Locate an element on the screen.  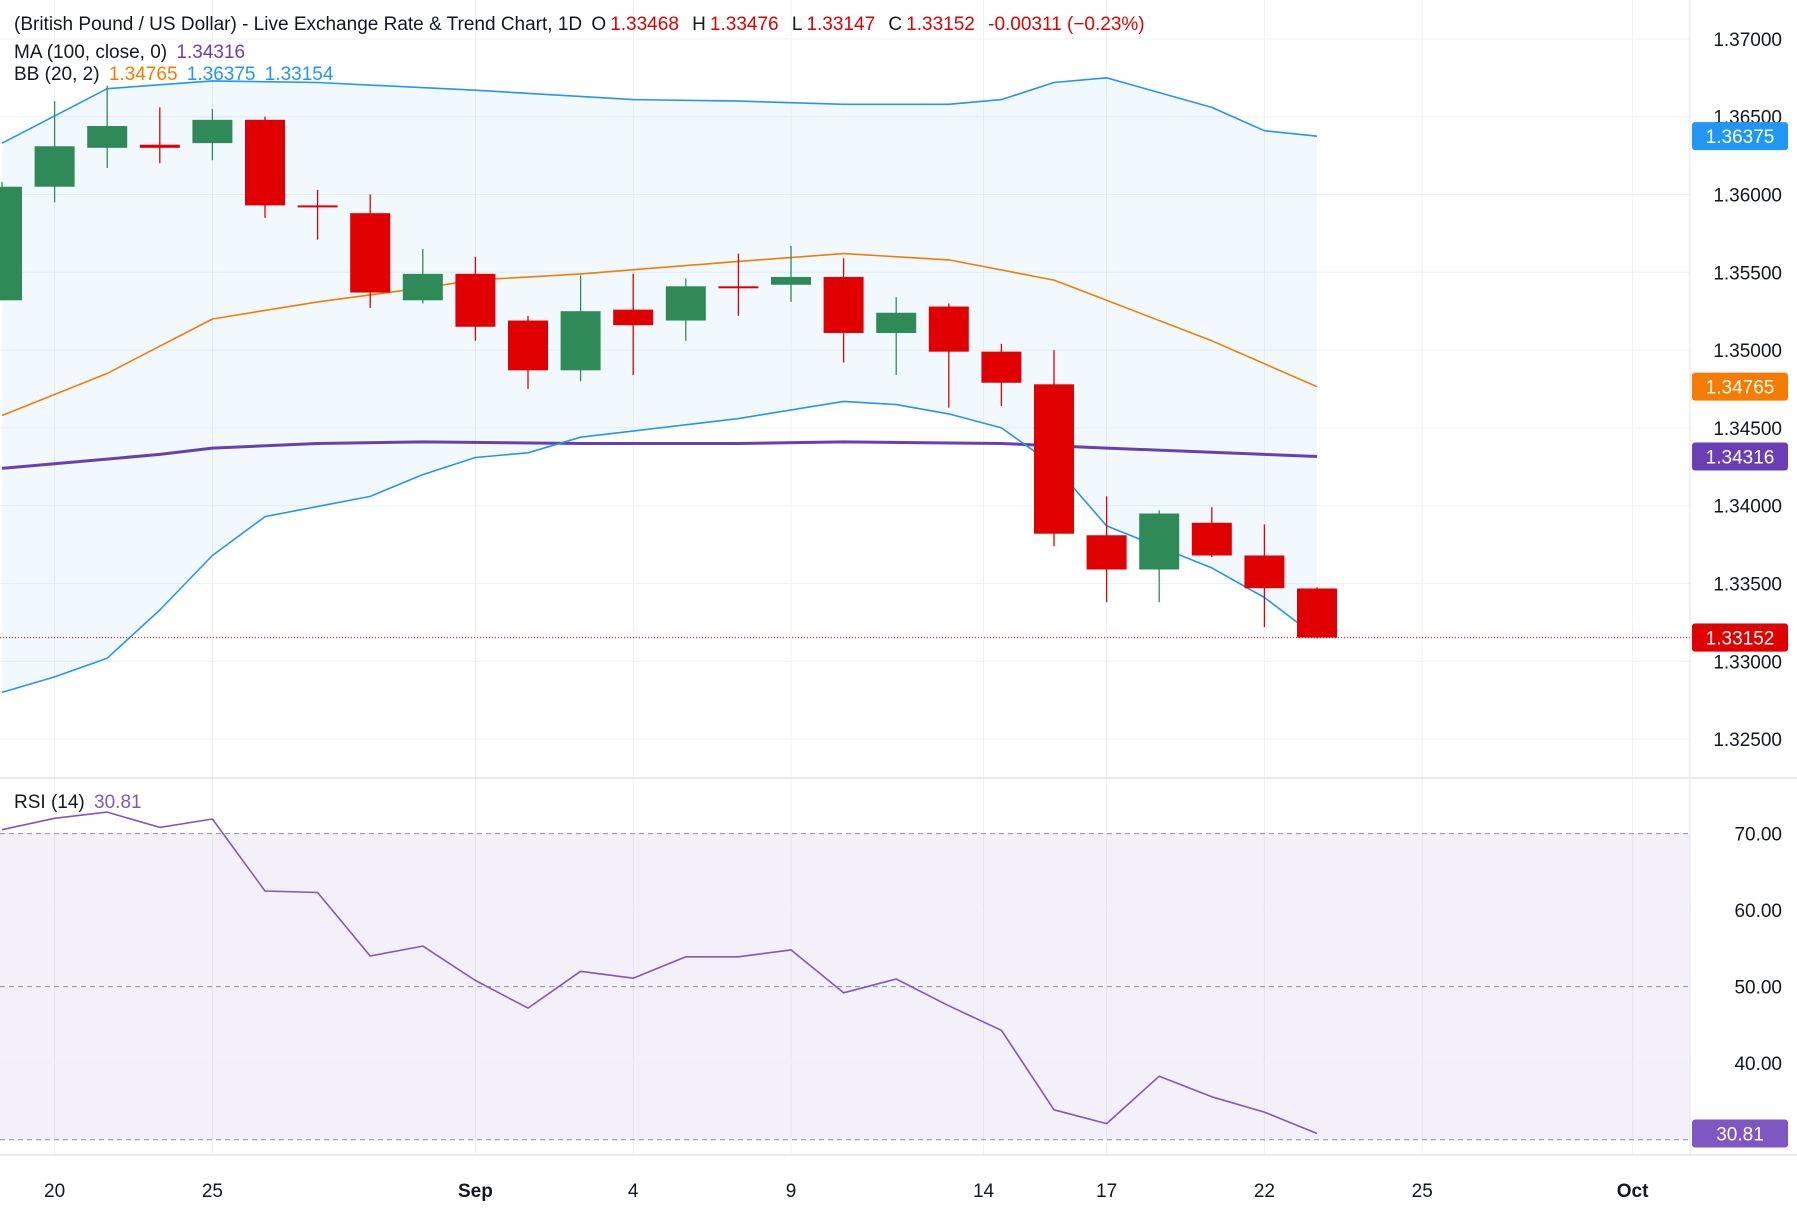
ma-100-line is located at coordinates (659, 455).